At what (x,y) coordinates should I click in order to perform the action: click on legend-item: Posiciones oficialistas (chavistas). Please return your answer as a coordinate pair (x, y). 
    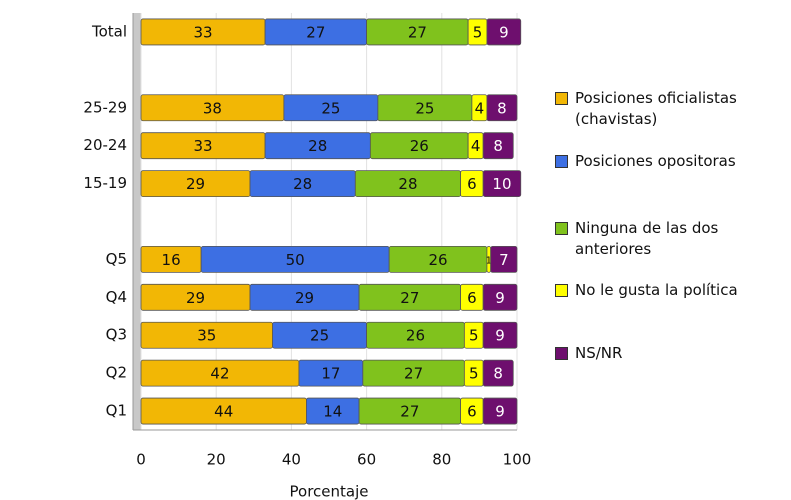
    Looking at the image, I should click on (670, 109).